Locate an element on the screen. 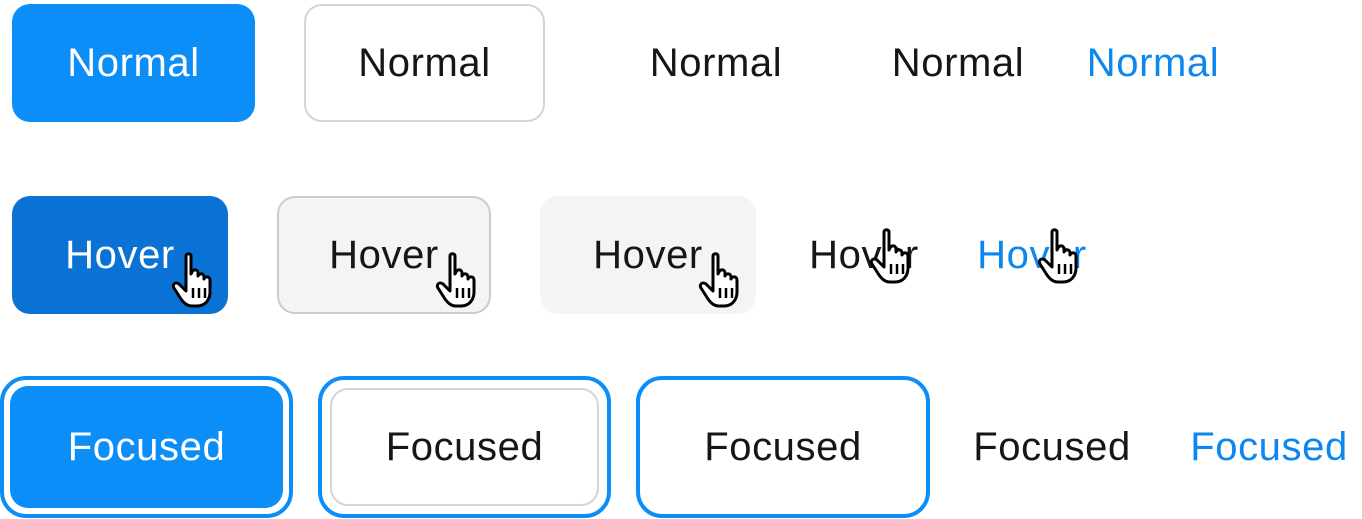 The height and width of the screenshot is (519, 1362). text-button-normal: Normal is located at coordinates (958, 63).